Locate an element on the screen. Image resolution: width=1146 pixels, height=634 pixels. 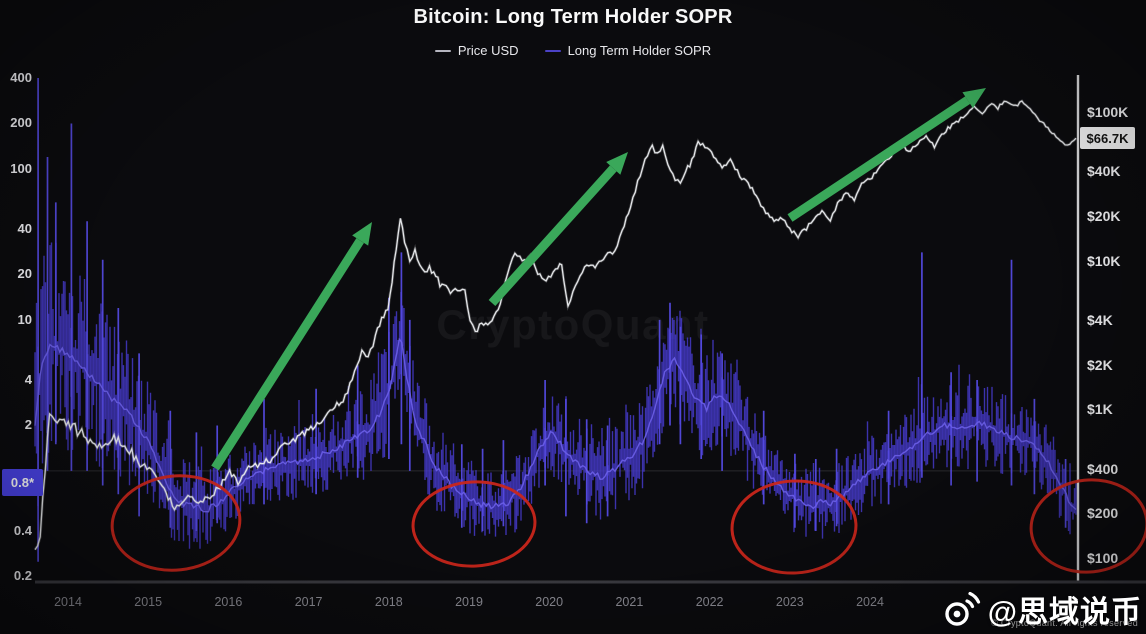
copyright-text: © CryptoQuant. All rights reserved is located at coordinates (1064, 623).